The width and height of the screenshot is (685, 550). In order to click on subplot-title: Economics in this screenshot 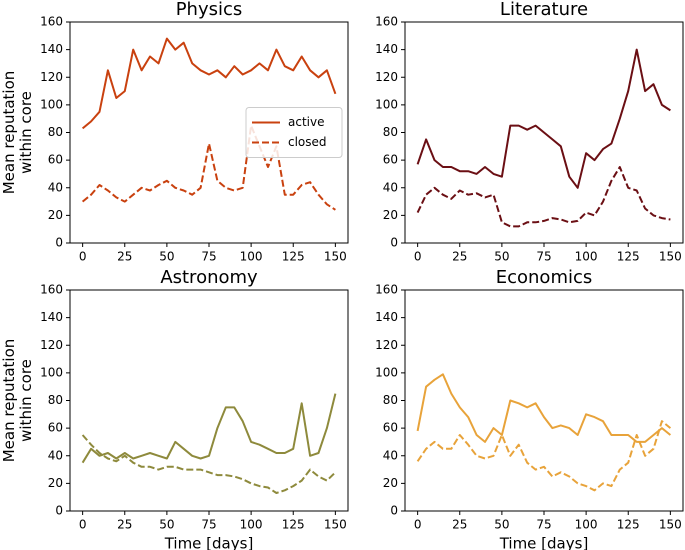, I will do `click(544, 277)`.